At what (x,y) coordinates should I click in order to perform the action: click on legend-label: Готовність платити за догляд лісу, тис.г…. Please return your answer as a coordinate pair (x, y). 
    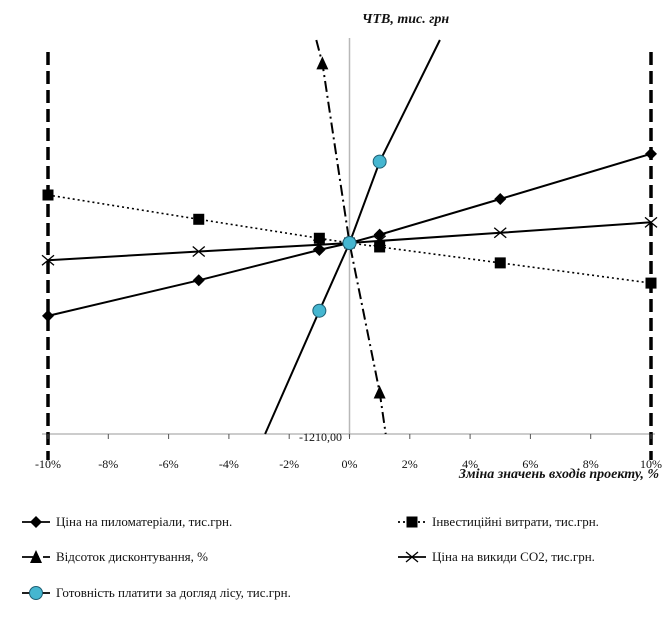
    Looking at the image, I should click on (173, 592).